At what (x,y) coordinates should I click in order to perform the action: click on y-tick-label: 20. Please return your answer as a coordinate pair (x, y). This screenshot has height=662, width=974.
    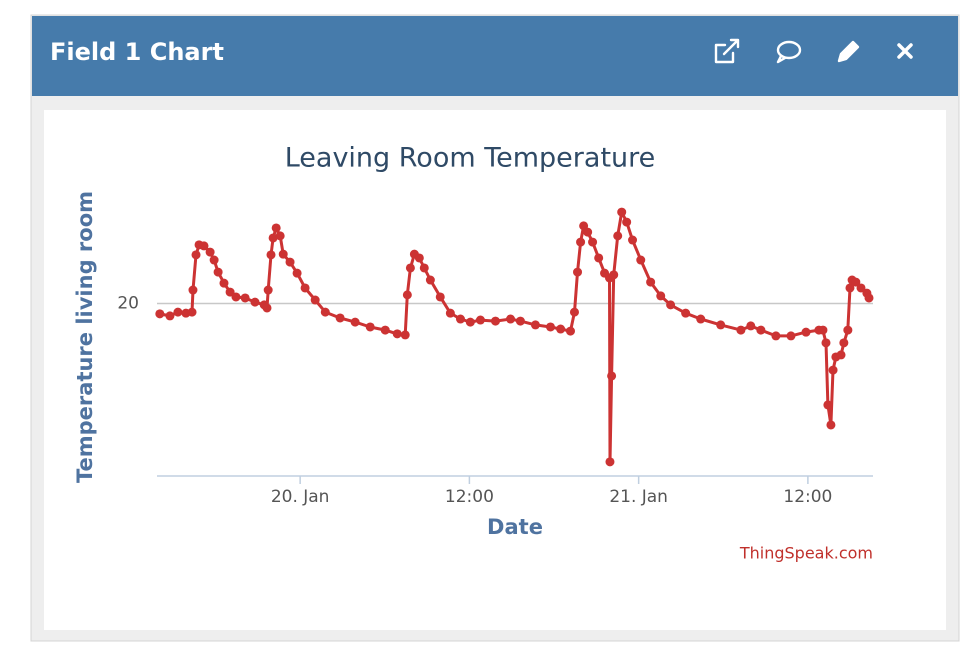
    Looking at the image, I should click on (128, 304).